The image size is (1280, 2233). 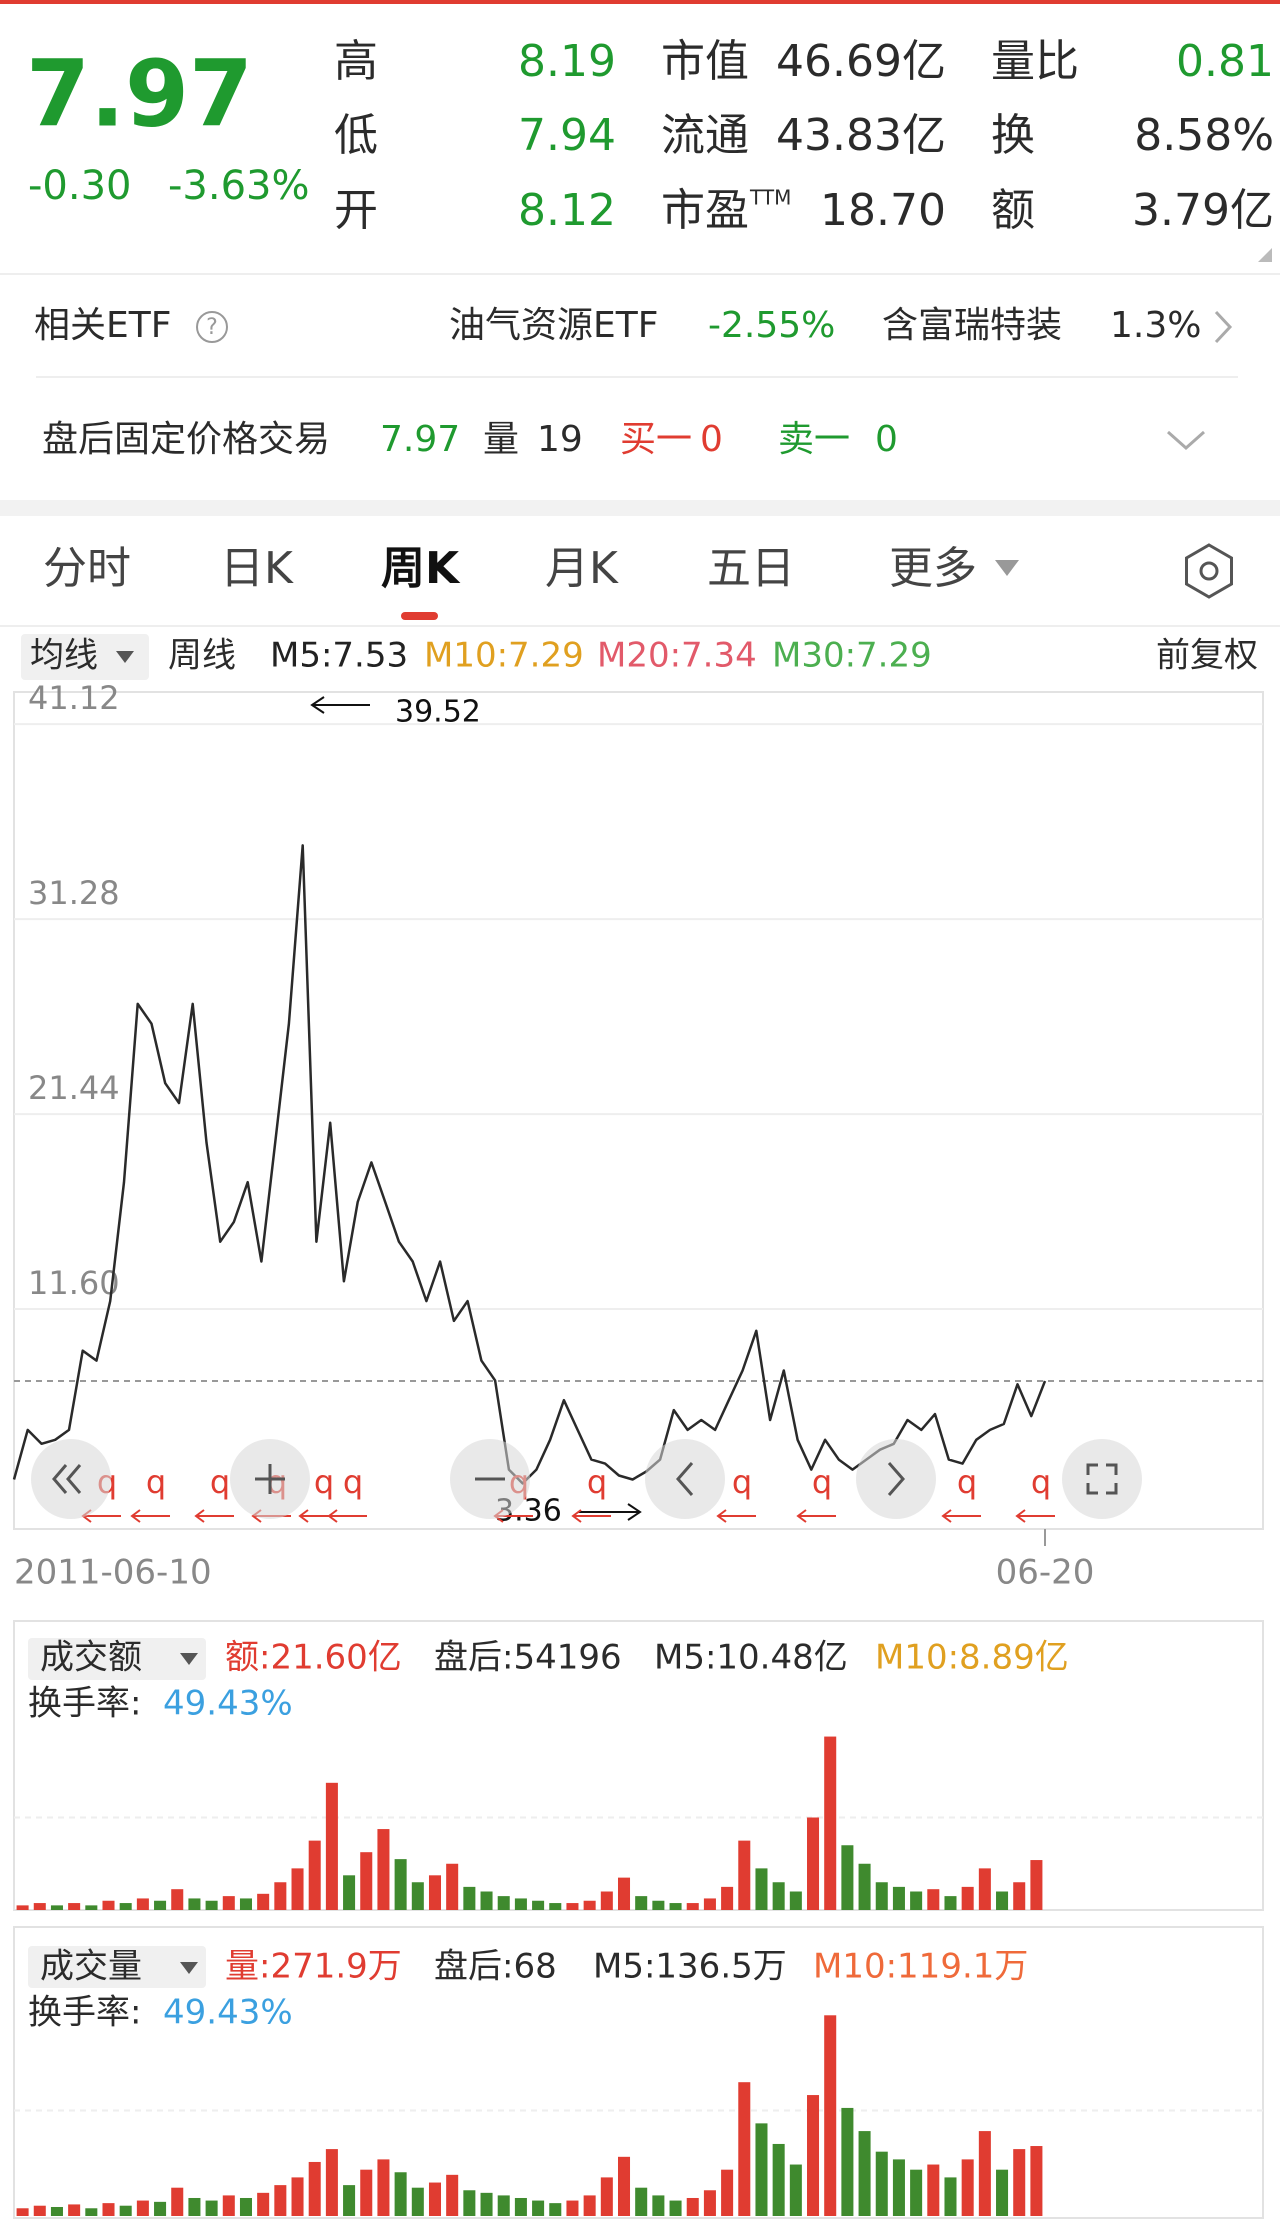 I want to click on stat-label: 流通, so click(x=705, y=135).